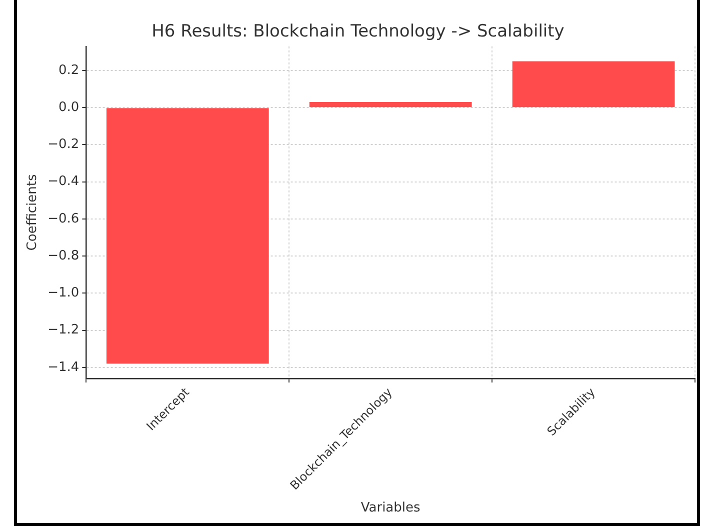 The width and height of the screenshot is (704, 530). I want to click on y-tick-label: −0.4, so click(64, 182).